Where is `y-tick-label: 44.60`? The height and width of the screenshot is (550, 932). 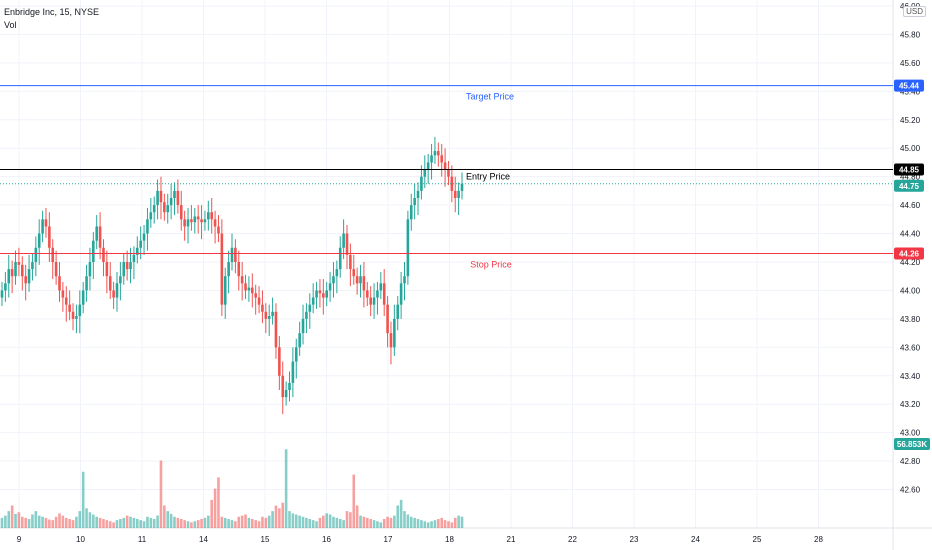 y-tick-label: 44.60 is located at coordinates (910, 205).